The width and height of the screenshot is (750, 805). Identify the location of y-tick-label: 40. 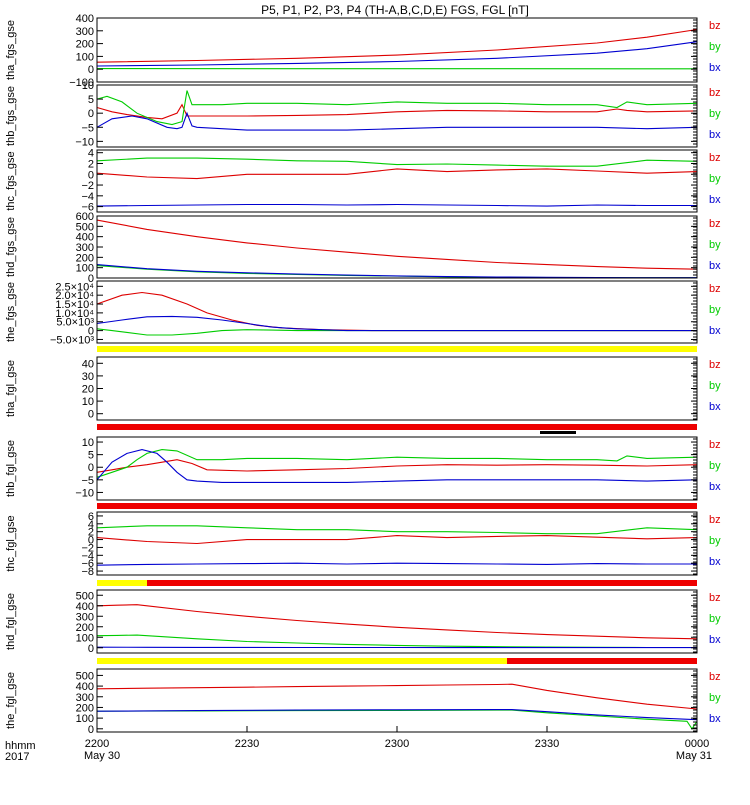
(88, 364).